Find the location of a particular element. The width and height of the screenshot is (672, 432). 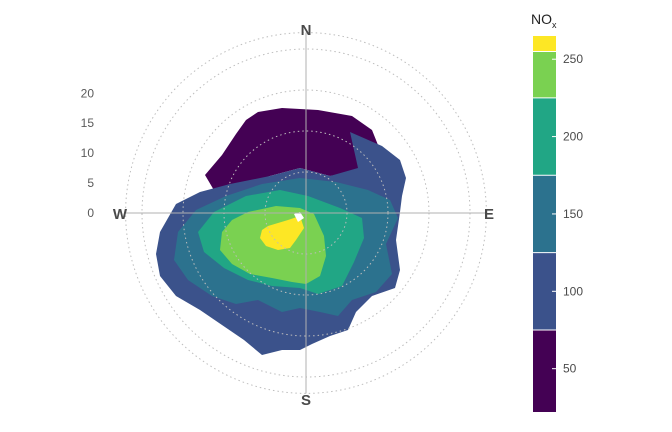

color-legend: NOx 50 100 150 200 250 is located at coordinates (557, 211).